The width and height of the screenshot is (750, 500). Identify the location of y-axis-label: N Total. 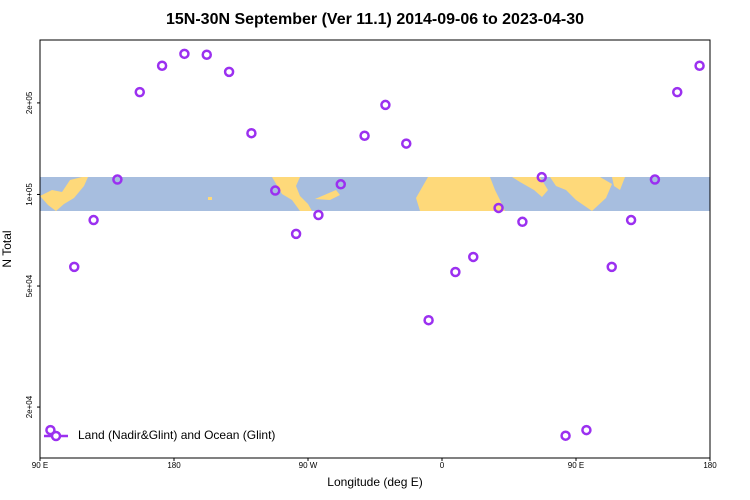
(7, 248).